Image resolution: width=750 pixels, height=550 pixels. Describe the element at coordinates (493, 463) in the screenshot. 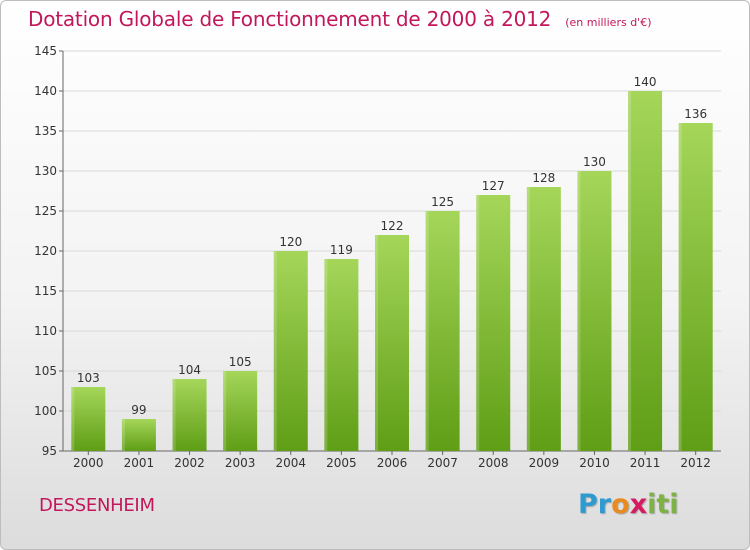

I see `x-tick-label: 2008` at that location.